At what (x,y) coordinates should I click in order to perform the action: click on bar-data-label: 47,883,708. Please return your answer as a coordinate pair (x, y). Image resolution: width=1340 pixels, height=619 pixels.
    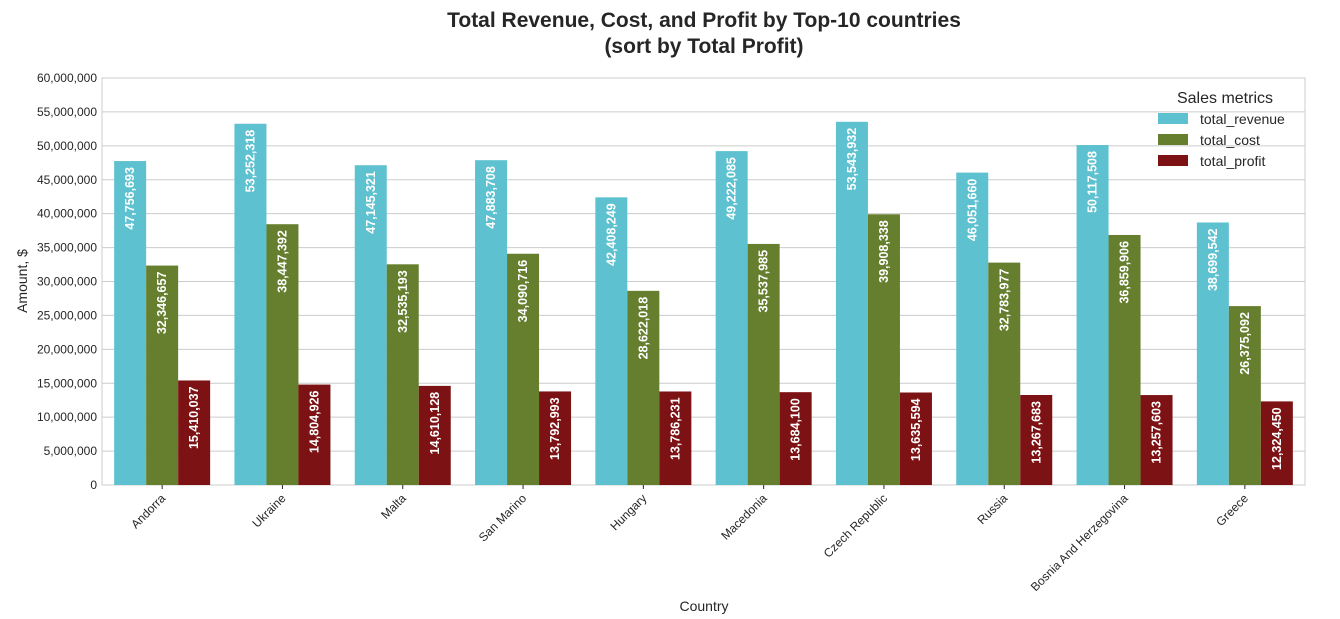
    Looking at the image, I should click on (491, 197).